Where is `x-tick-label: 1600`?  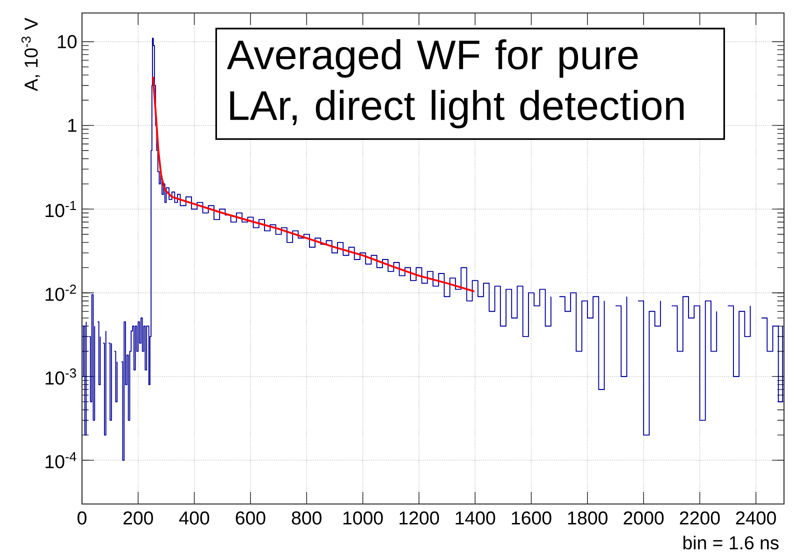
x-tick-label: 1600 is located at coordinates (532, 518).